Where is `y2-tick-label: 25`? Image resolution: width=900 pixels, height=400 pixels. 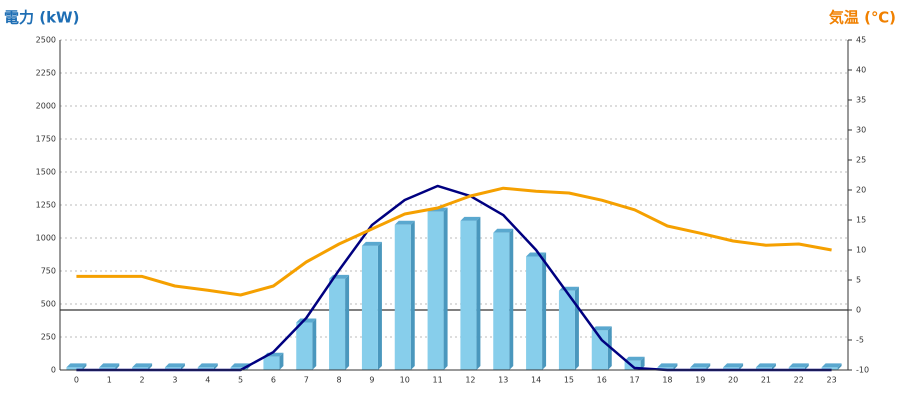 y2-tick-label: 25 is located at coordinates (861, 160).